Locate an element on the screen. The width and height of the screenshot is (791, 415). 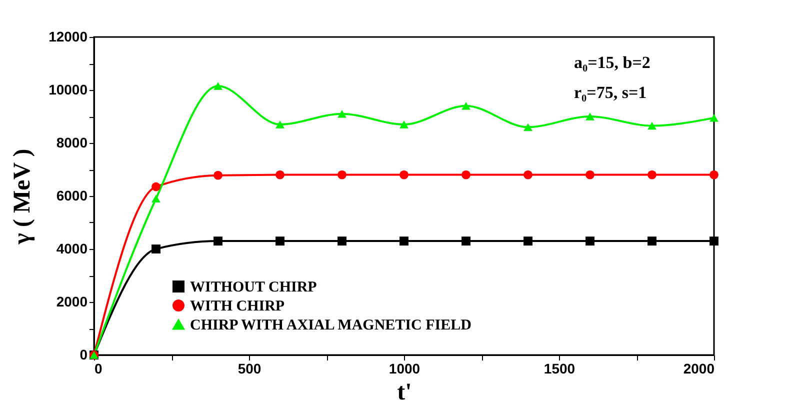
y-axis-title: γ ( MeV ) is located at coordinates (23, 197).